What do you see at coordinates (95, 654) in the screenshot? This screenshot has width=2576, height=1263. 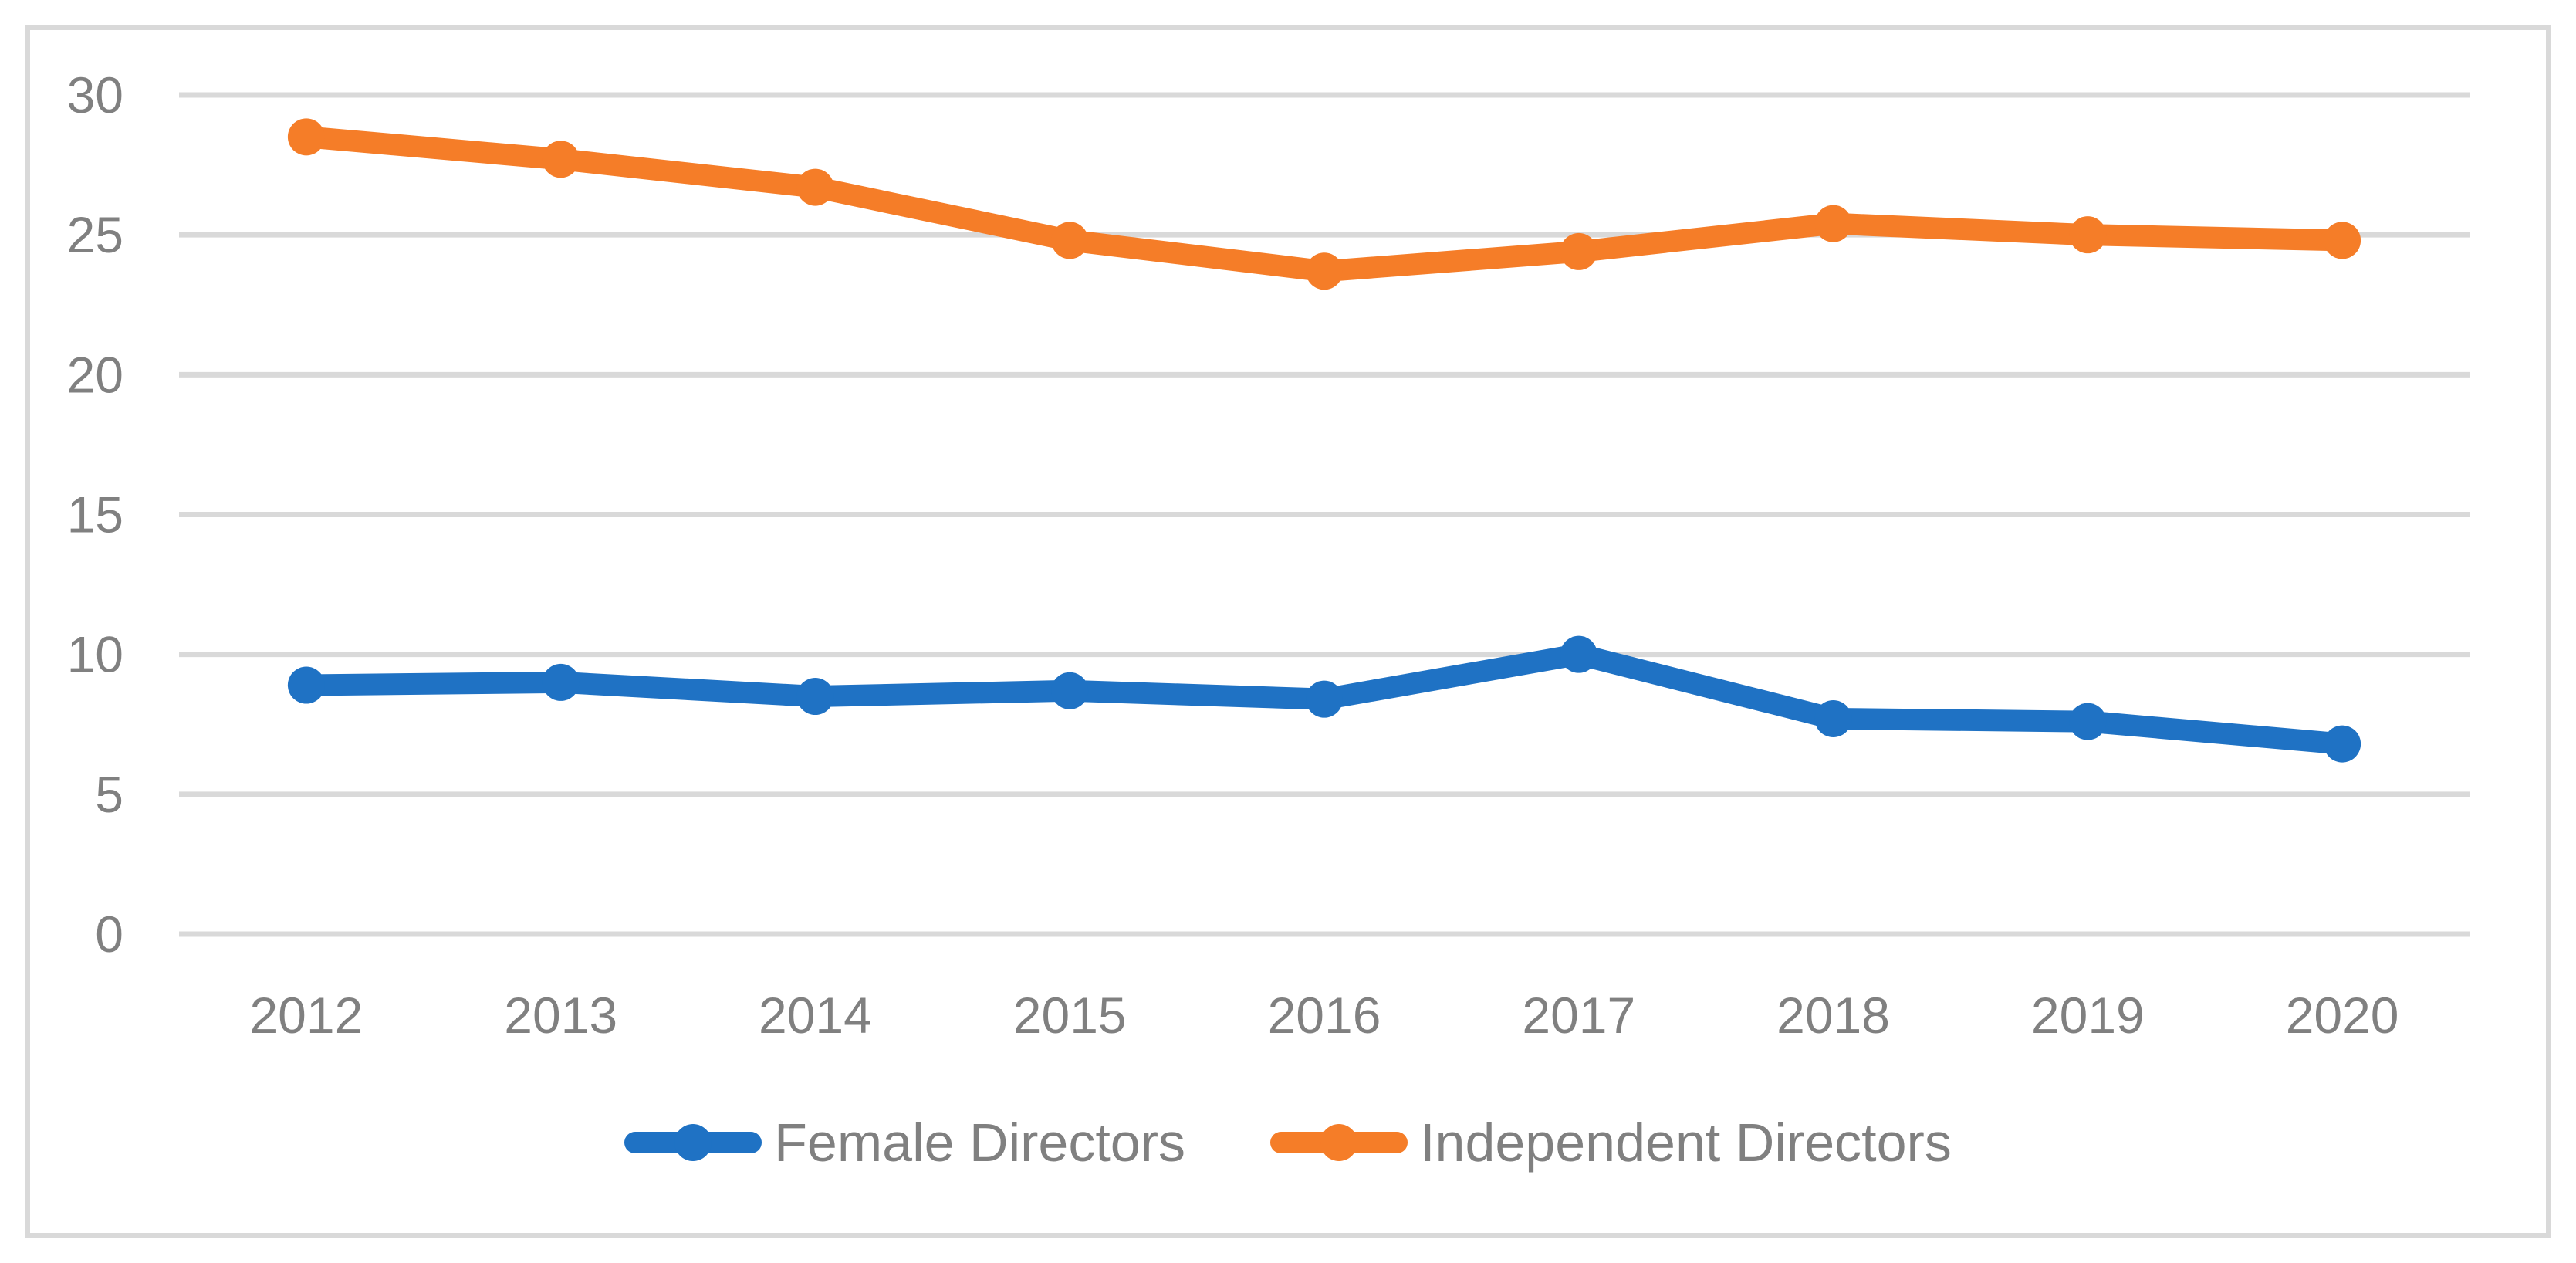 I see `y-tick-label: 10` at bounding box center [95, 654].